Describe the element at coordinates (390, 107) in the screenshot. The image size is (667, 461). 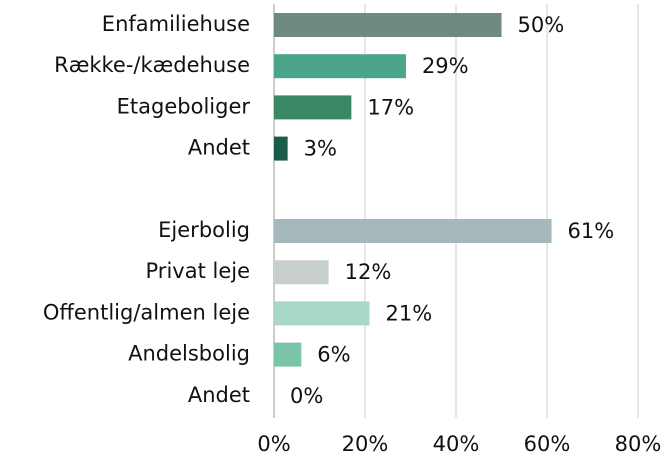
I see `value-label: 17%` at that location.